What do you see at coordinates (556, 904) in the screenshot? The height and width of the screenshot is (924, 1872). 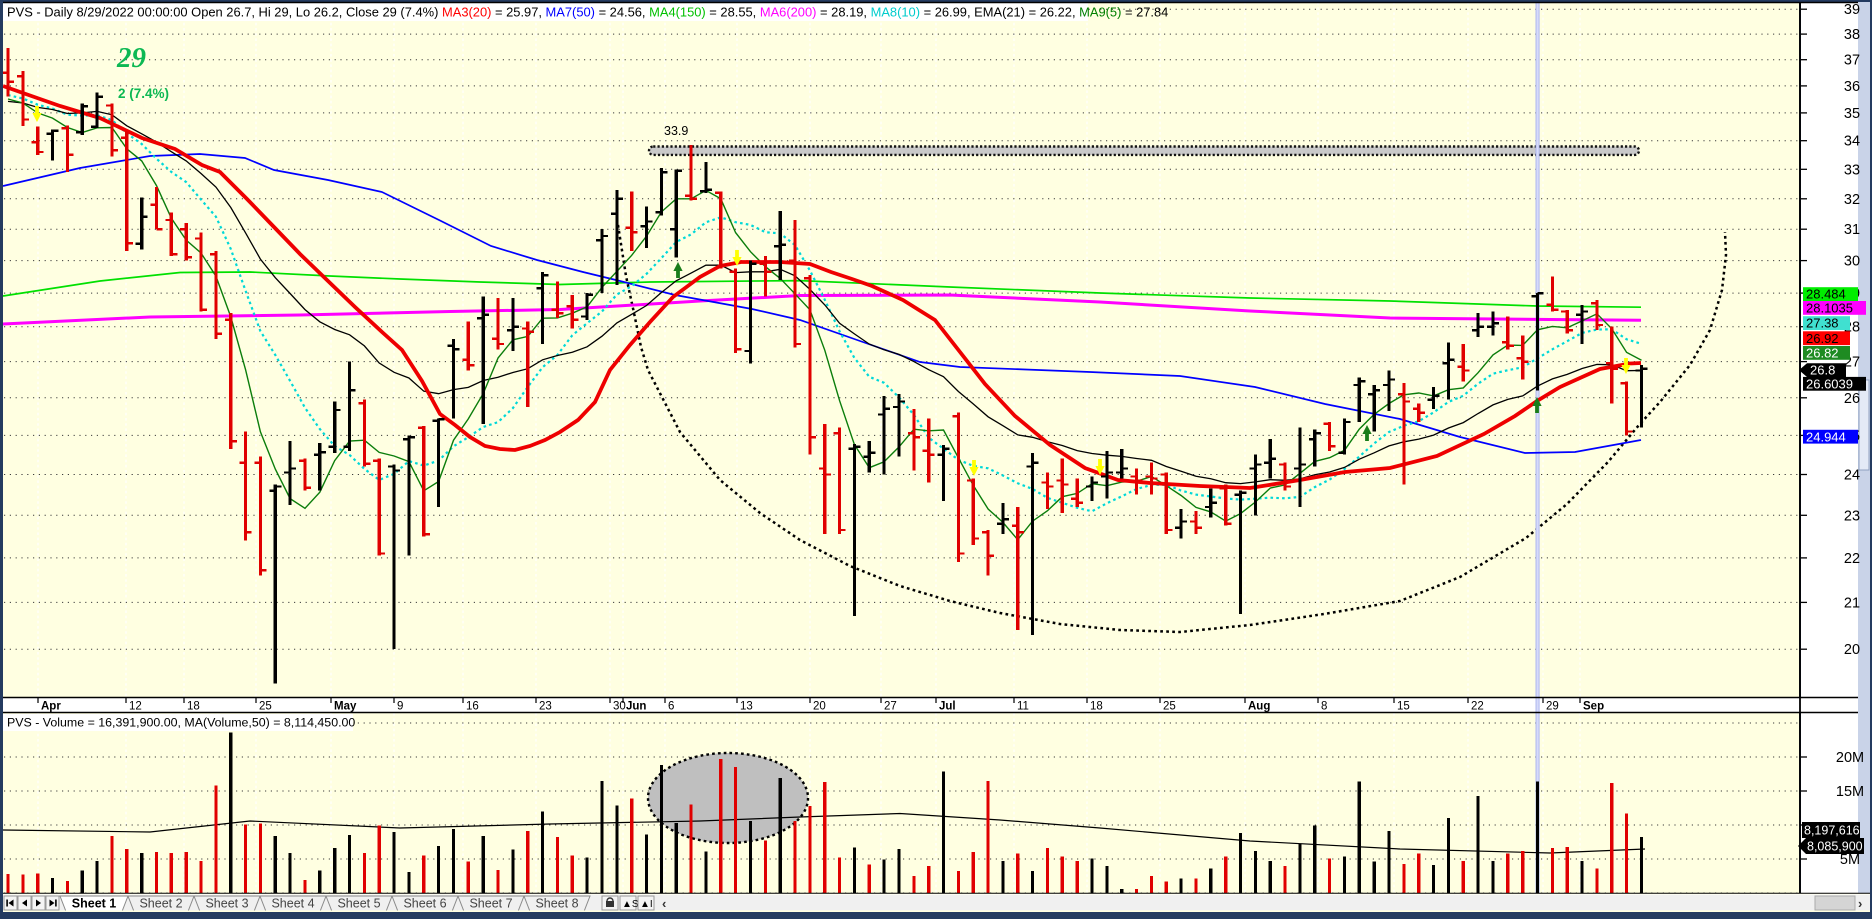 I see `svg-text: Sheet 8` at bounding box center [556, 904].